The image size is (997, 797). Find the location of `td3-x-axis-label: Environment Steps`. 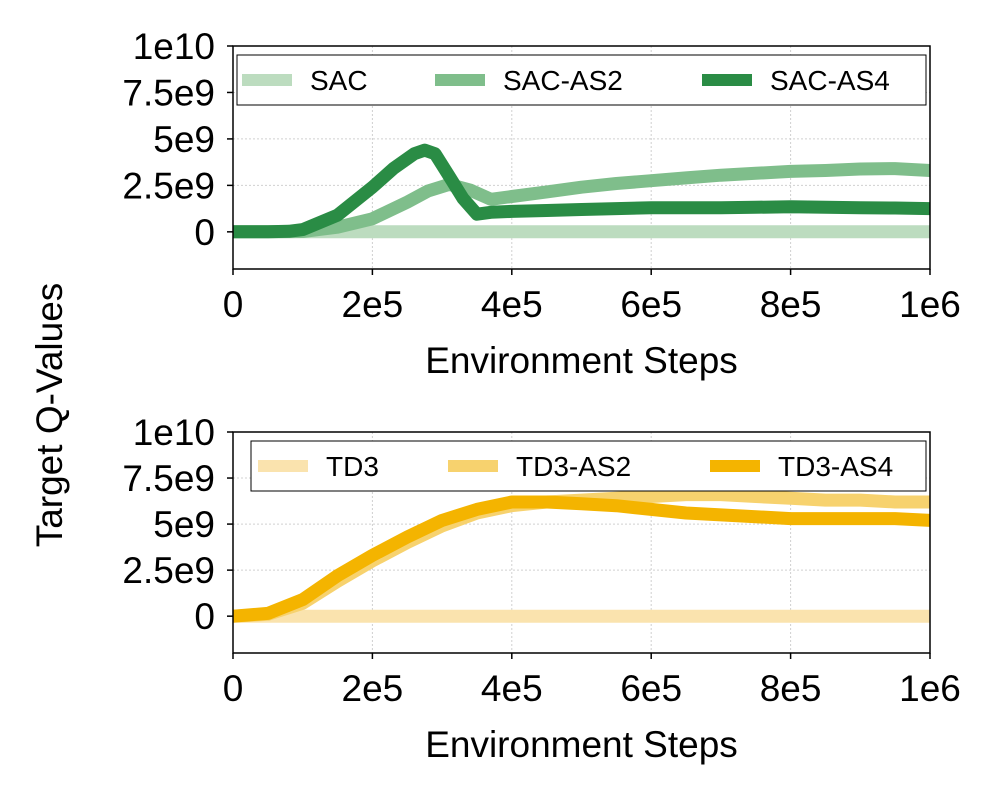

td3-x-axis-label: Environment Steps is located at coordinates (581, 744).